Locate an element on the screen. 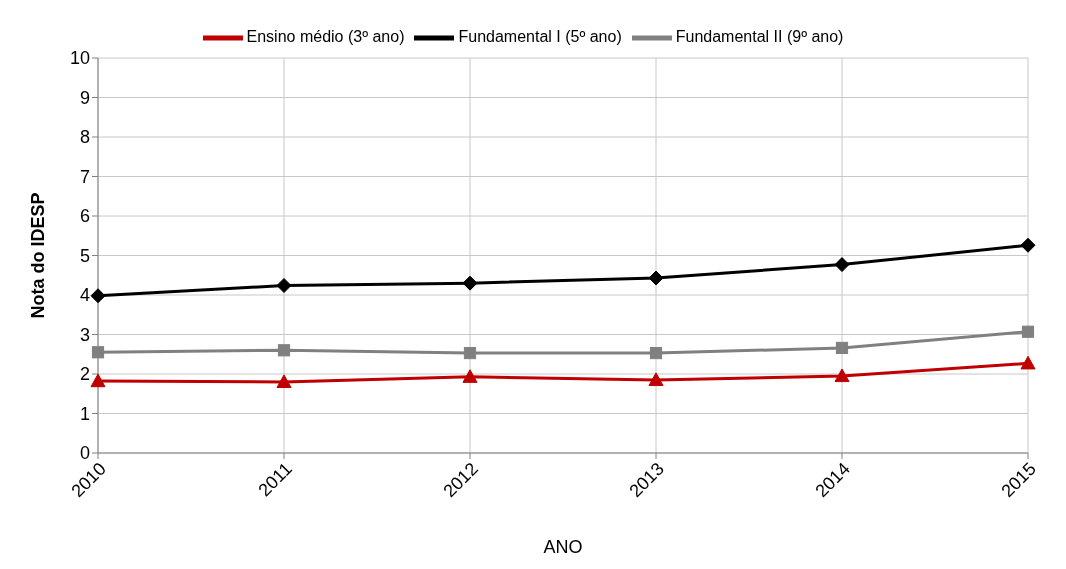  legend-label: Fundamental I (5º ano) is located at coordinates (540, 37).